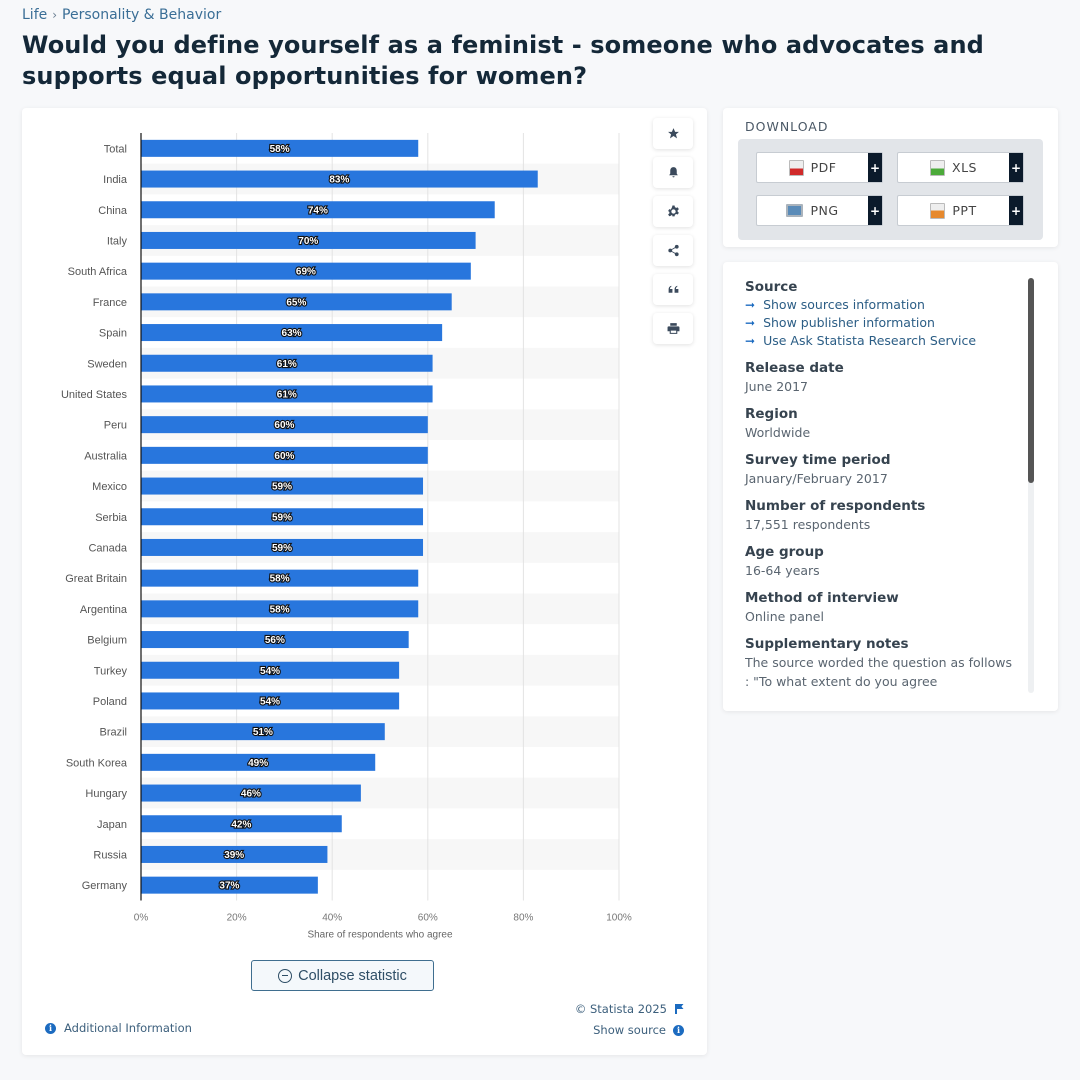  Describe the element at coordinates (263, 732) in the screenshot. I see `data-label: 51%` at that location.